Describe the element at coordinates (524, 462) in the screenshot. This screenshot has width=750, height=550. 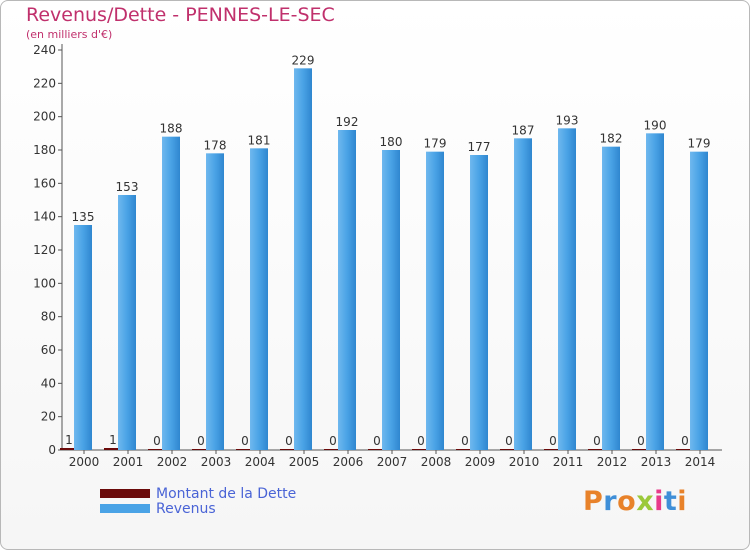
I see `x-tick-label: 2010` at that location.